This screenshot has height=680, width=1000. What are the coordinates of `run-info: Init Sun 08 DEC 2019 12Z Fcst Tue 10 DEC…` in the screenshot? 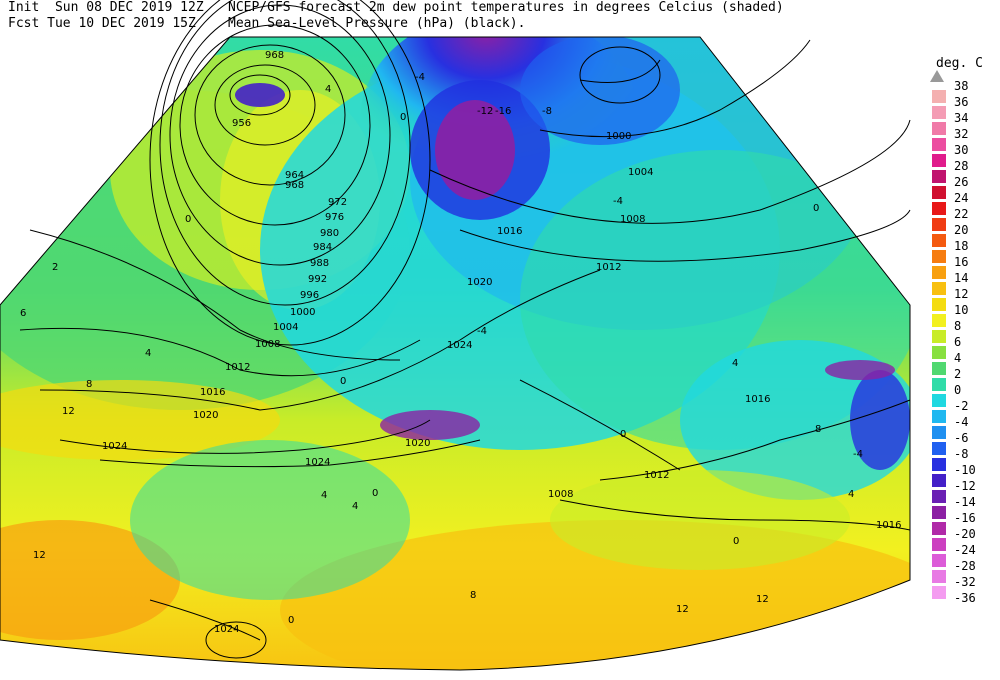 It's located at (106, 16).